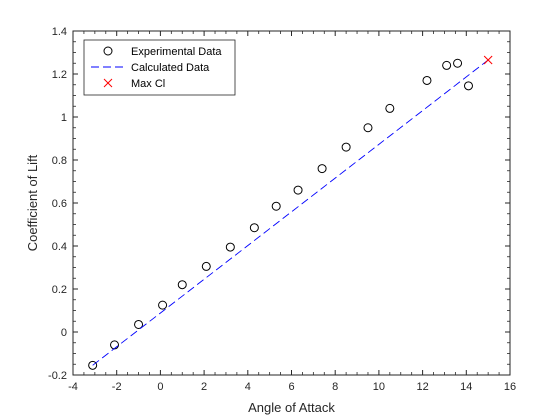 The width and height of the screenshot is (560, 420). I want to click on y-tick-label: 1, so click(64, 118).